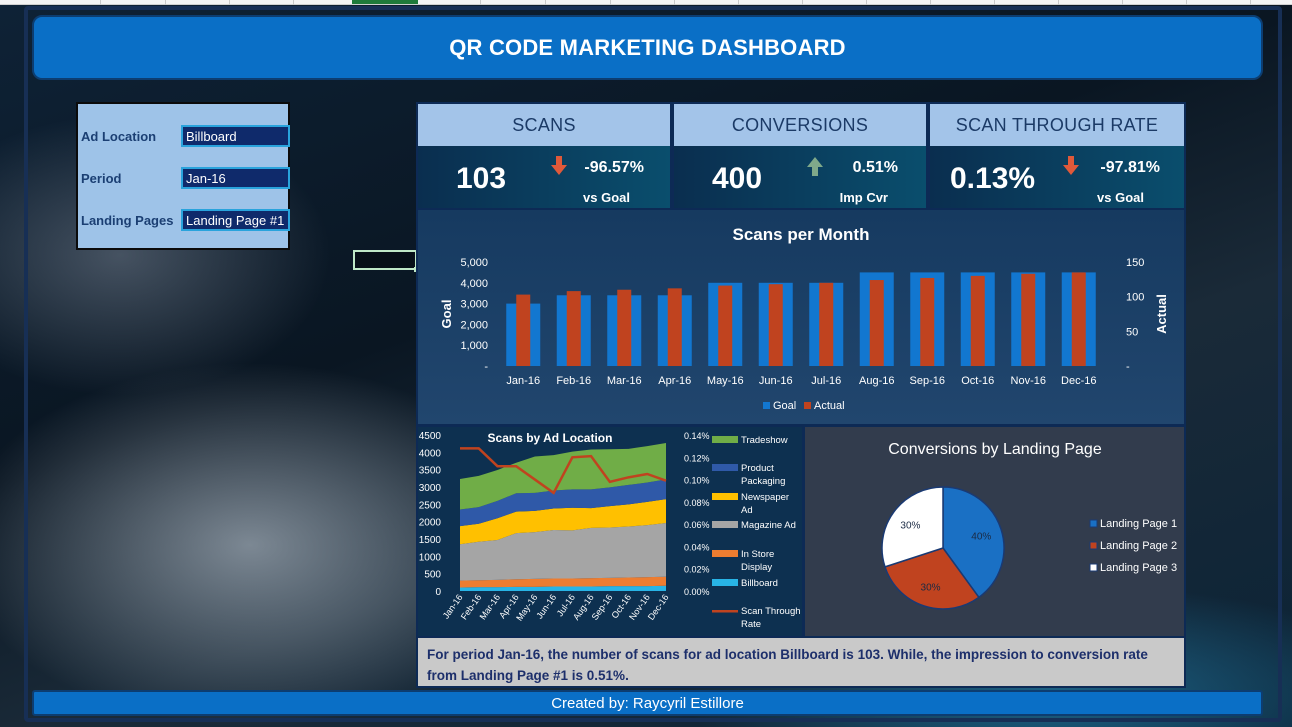  I want to click on y2-tick-label: 0.14%, so click(697, 436).